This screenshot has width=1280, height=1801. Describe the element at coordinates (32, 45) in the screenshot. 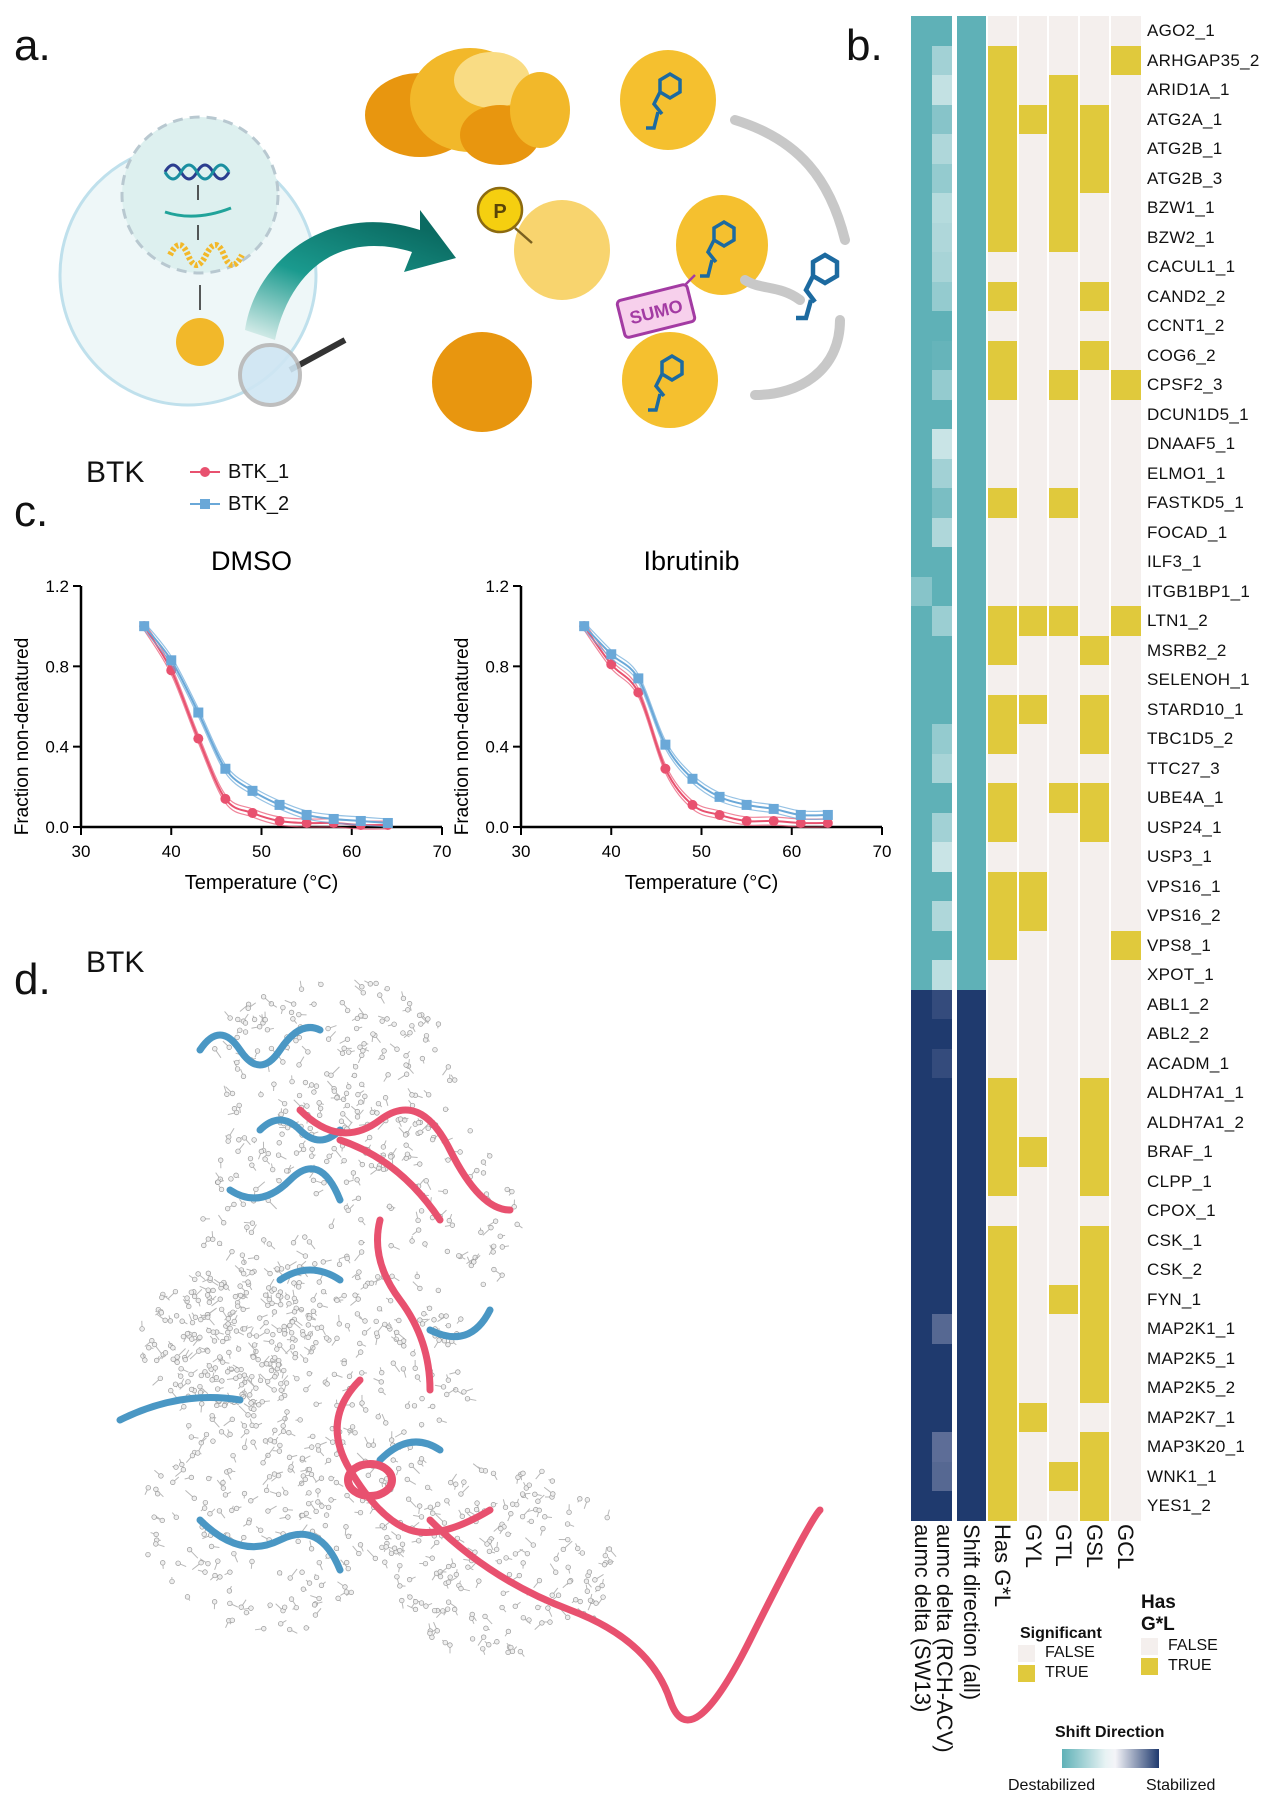

I see `panel-label-a: a.` at that location.